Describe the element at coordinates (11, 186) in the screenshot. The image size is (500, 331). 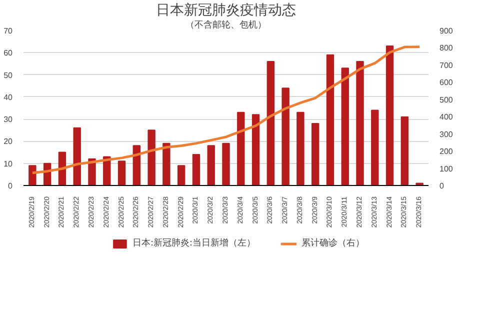
I see `y-tick-label: 0` at that location.